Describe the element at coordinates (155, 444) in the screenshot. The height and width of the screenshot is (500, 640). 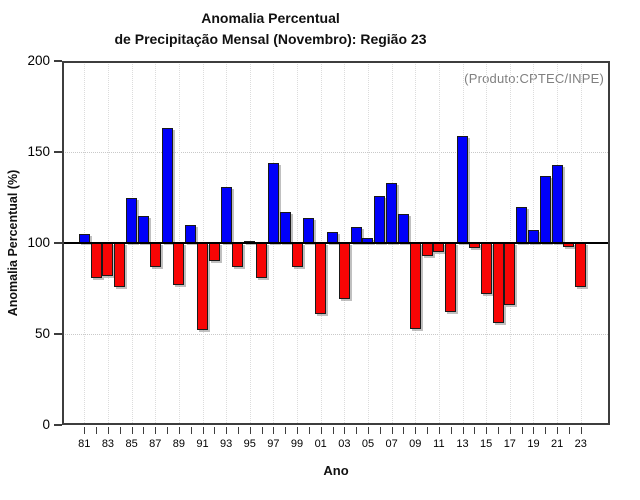
I see `x-tick-label: 87` at that location.